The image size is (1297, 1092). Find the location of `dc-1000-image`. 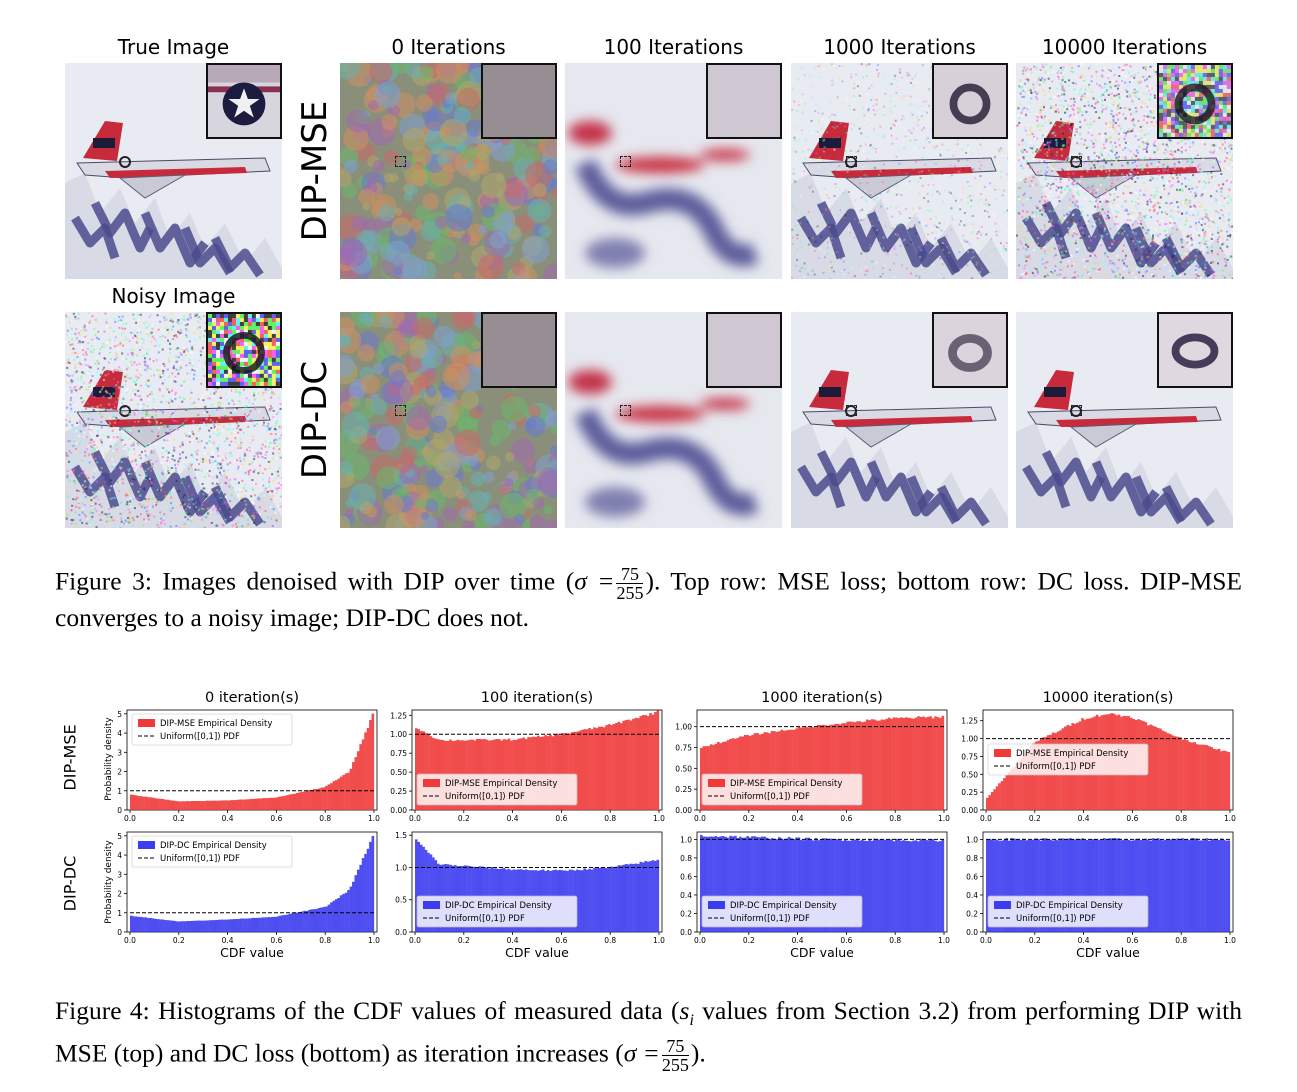

dc-1000-image is located at coordinates (899, 420).